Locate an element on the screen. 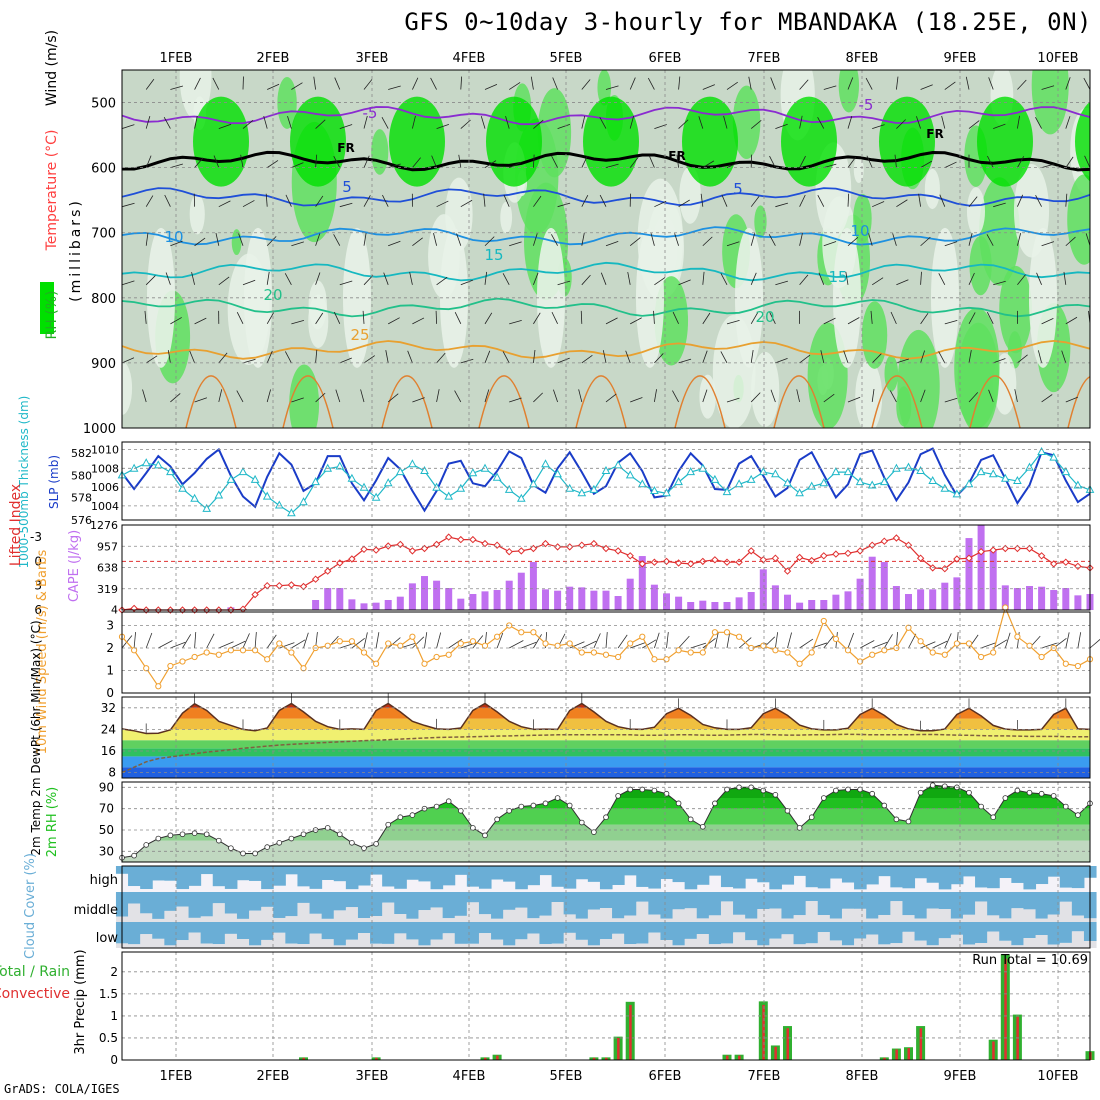 The image size is (1100, 1100). contour-label: 20 is located at coordinates (272, 295).